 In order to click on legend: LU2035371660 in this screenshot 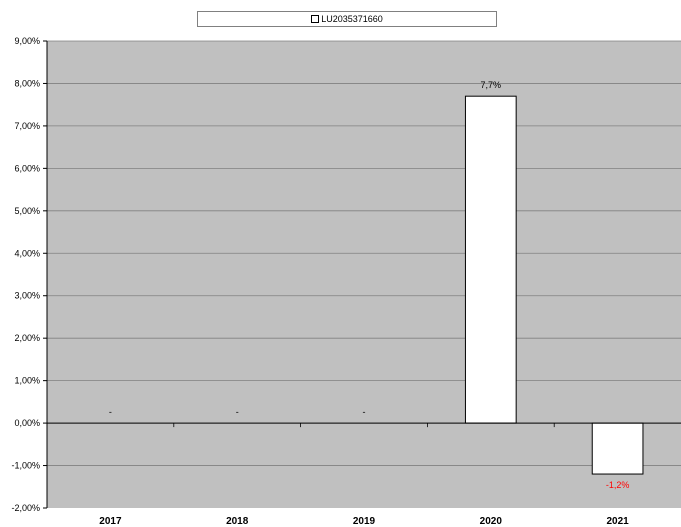, I will do `click(347, 19)`.